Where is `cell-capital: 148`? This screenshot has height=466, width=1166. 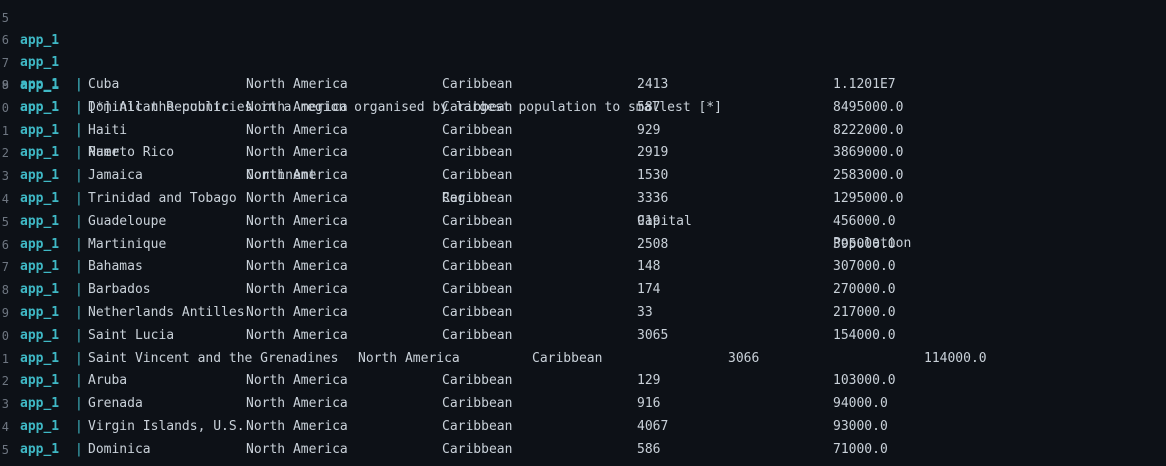 cell-capital: 148 is located at coordinates (649, 267).